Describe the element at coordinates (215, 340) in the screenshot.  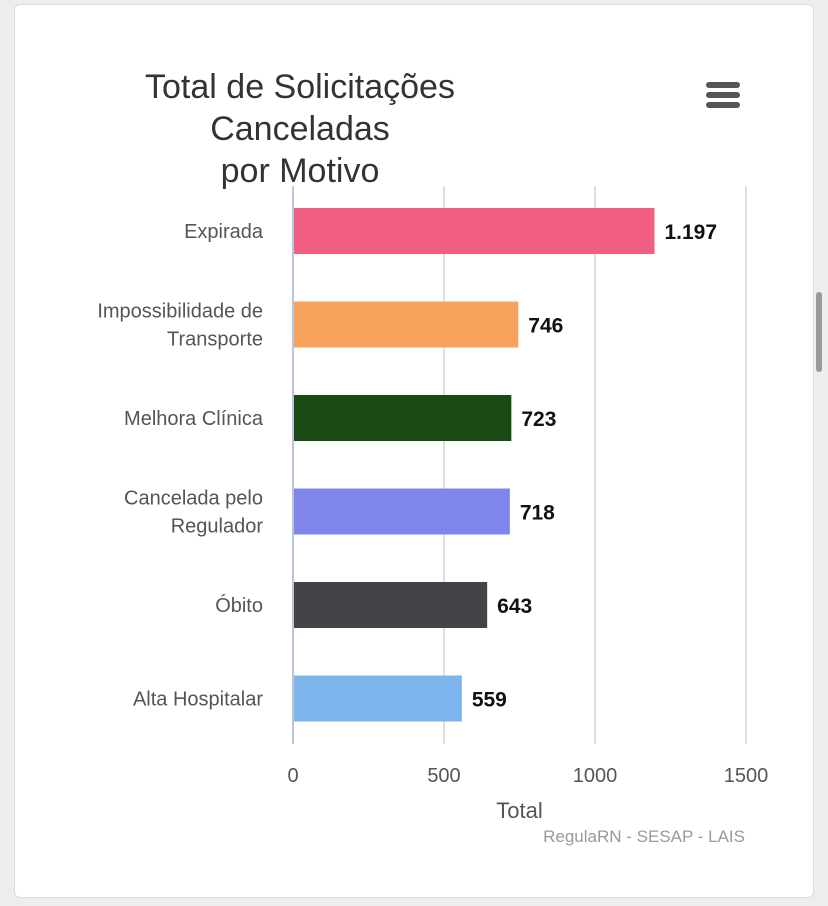
I see `category-label: Transporte` at that location.